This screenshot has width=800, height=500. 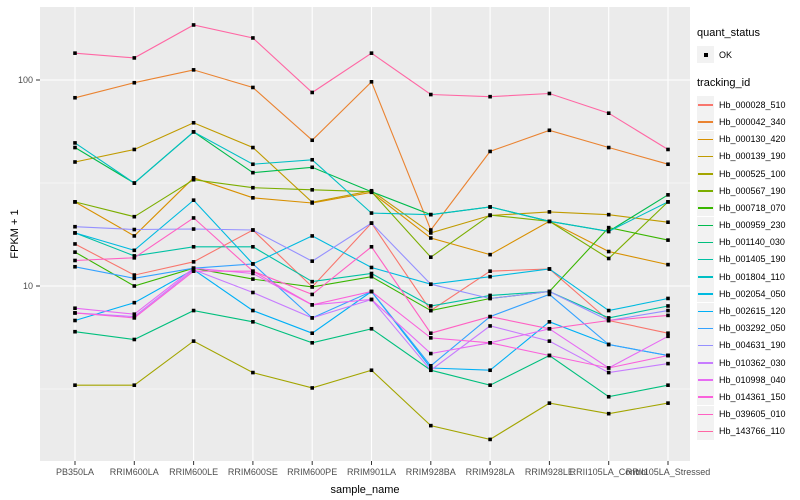 What do you see at coordinates (748, 328) in the screenshot?
I see `legend-item-Hb_003292_050: Hb_003292_050` at bounding box center [748, 328].